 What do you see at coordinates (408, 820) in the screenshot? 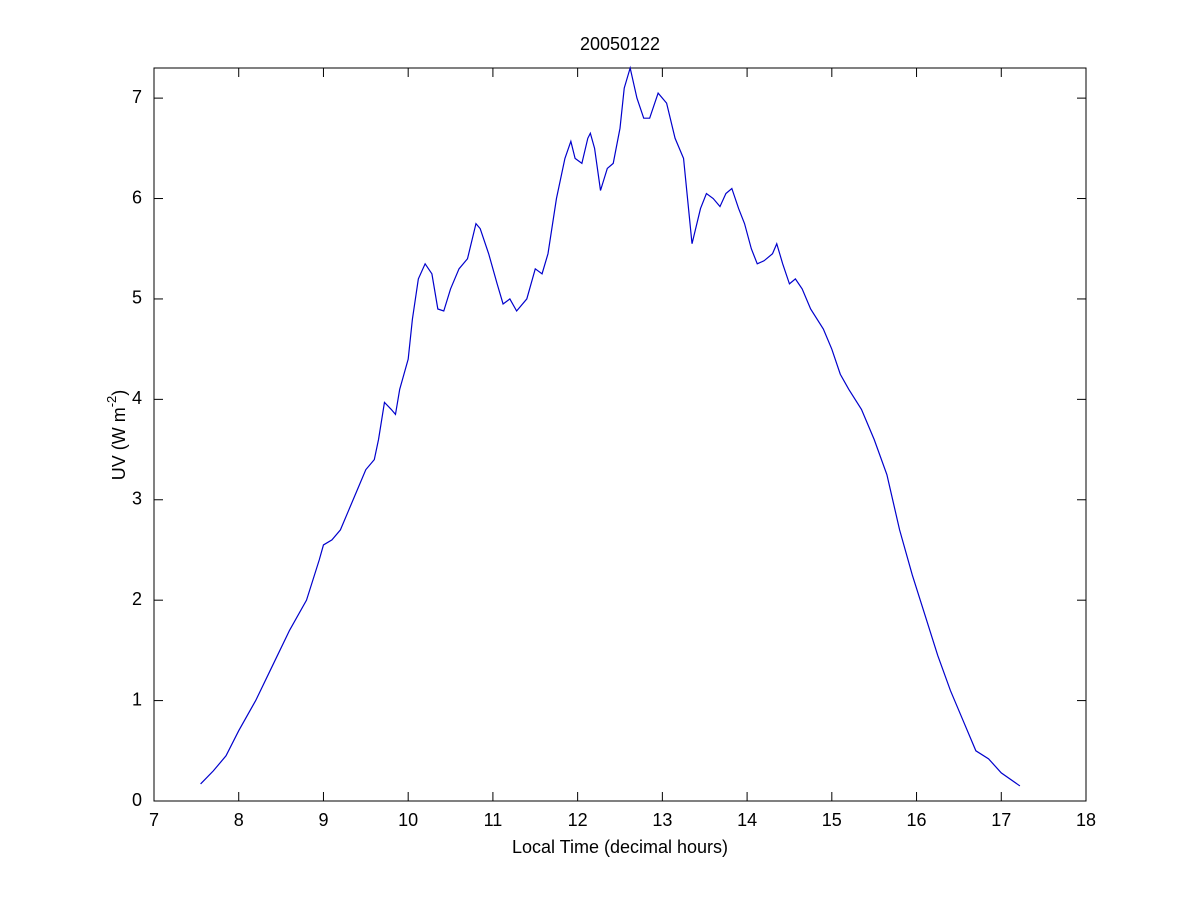
I see `x-tick-label: 10` at bounding box center [408, 820].